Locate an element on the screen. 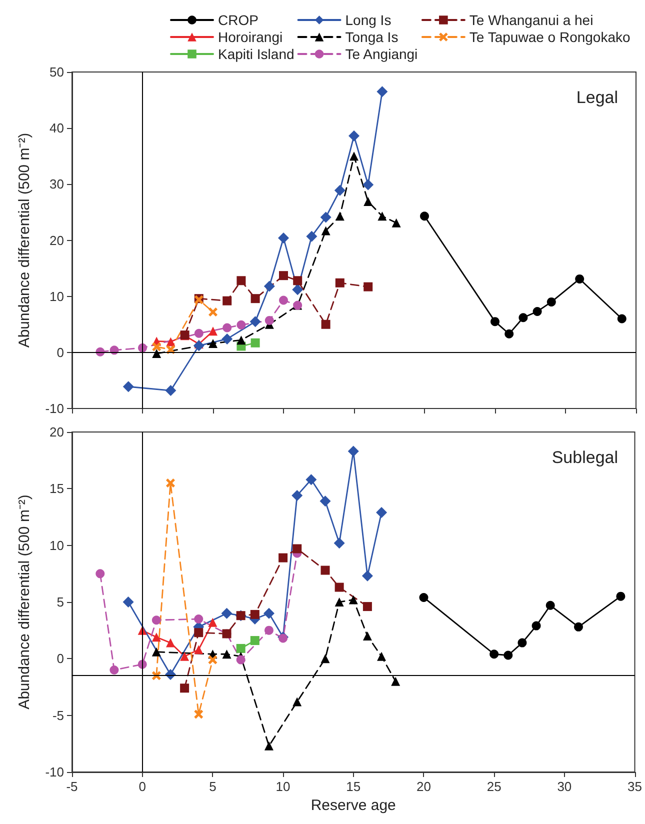 The image size is (645, 824). text: Sublegal is located at coordinates (585, 457).